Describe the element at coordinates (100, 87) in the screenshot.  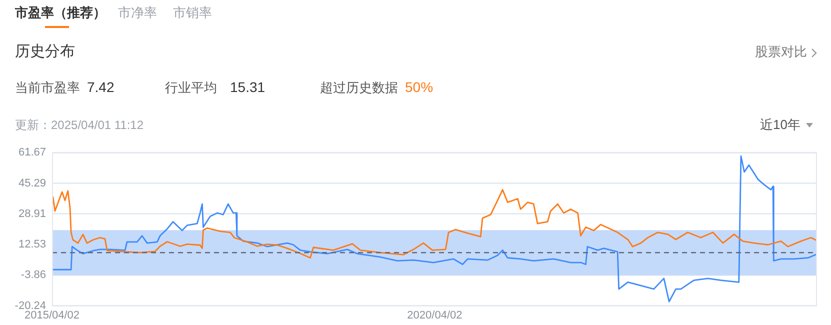
I see `text: 7.42` at that location.